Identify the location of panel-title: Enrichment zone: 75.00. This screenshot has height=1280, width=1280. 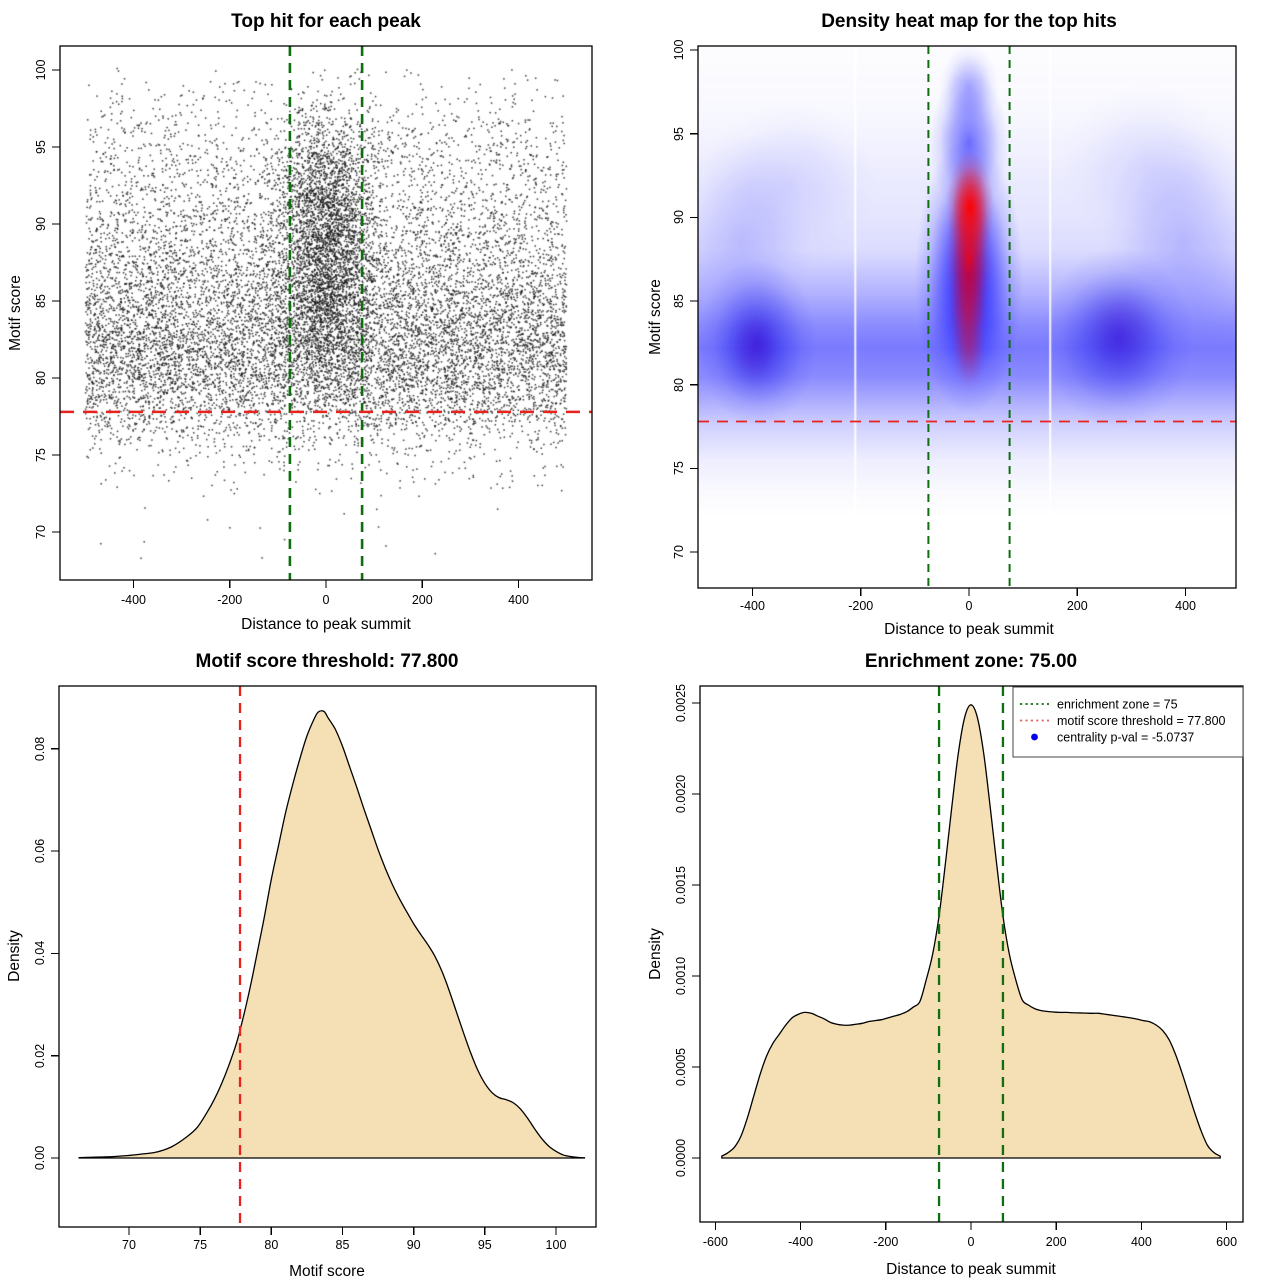
(971, 661).